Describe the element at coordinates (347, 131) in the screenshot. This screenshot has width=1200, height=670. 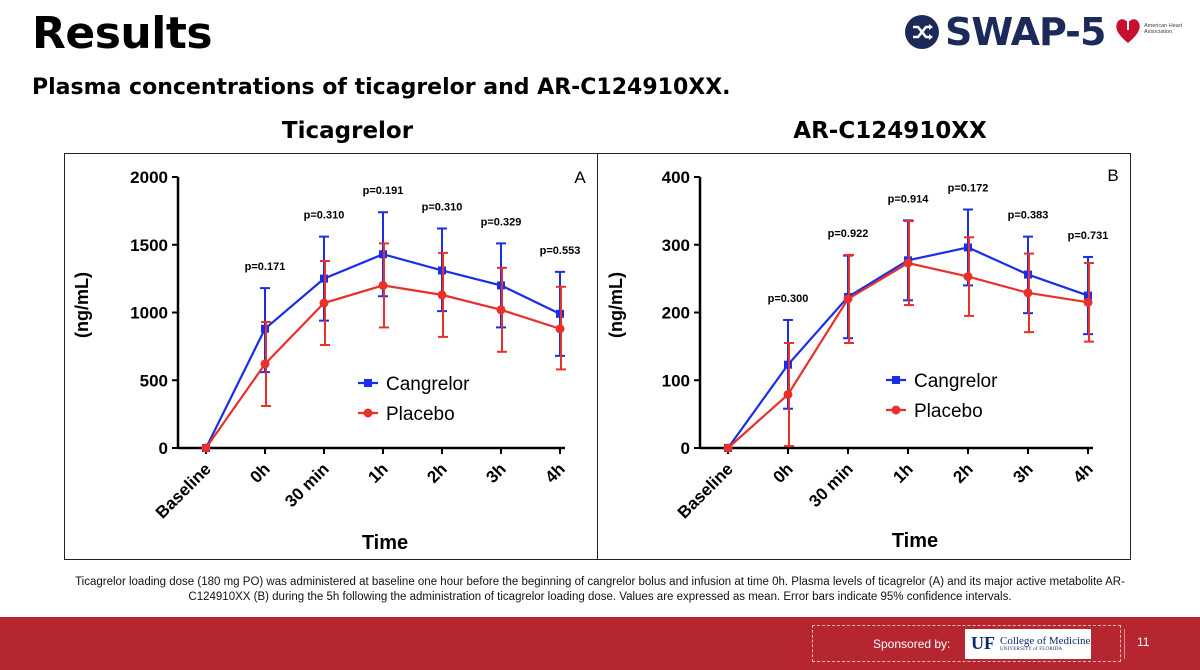
I see `chart-a-heading: Ticagrelor` at that location.